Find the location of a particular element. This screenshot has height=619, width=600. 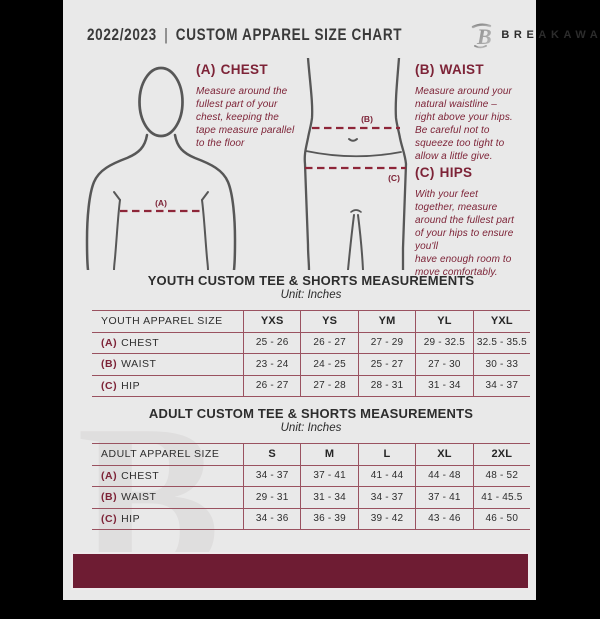

value-cell: 27 - 30 is located at coordinates (443, 364).